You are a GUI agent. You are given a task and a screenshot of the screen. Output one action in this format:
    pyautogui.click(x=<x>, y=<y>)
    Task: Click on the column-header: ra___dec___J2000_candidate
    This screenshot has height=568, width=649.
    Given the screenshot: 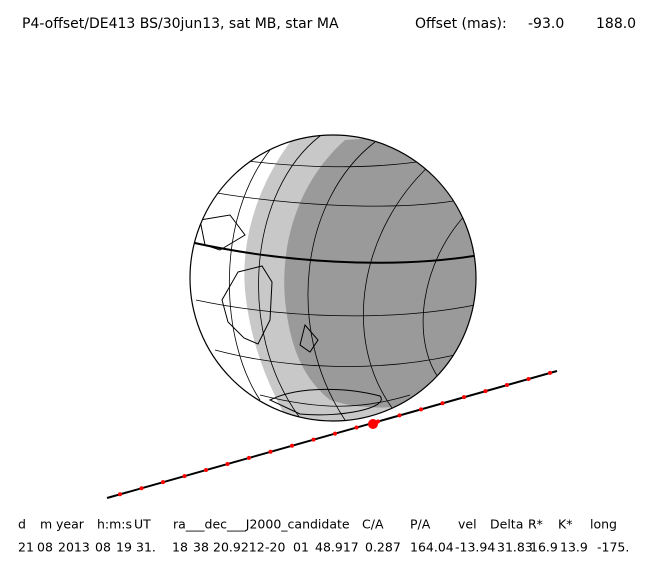 What is the action you would take?
    pyautogui.click(x=261, y=524)
    